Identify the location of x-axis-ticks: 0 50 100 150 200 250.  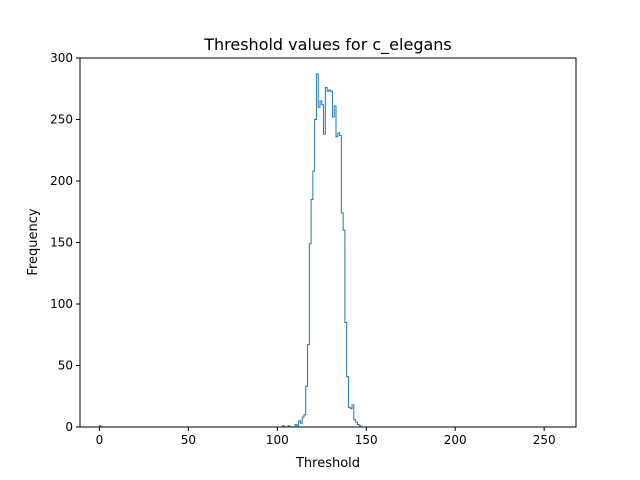
(326, 437).